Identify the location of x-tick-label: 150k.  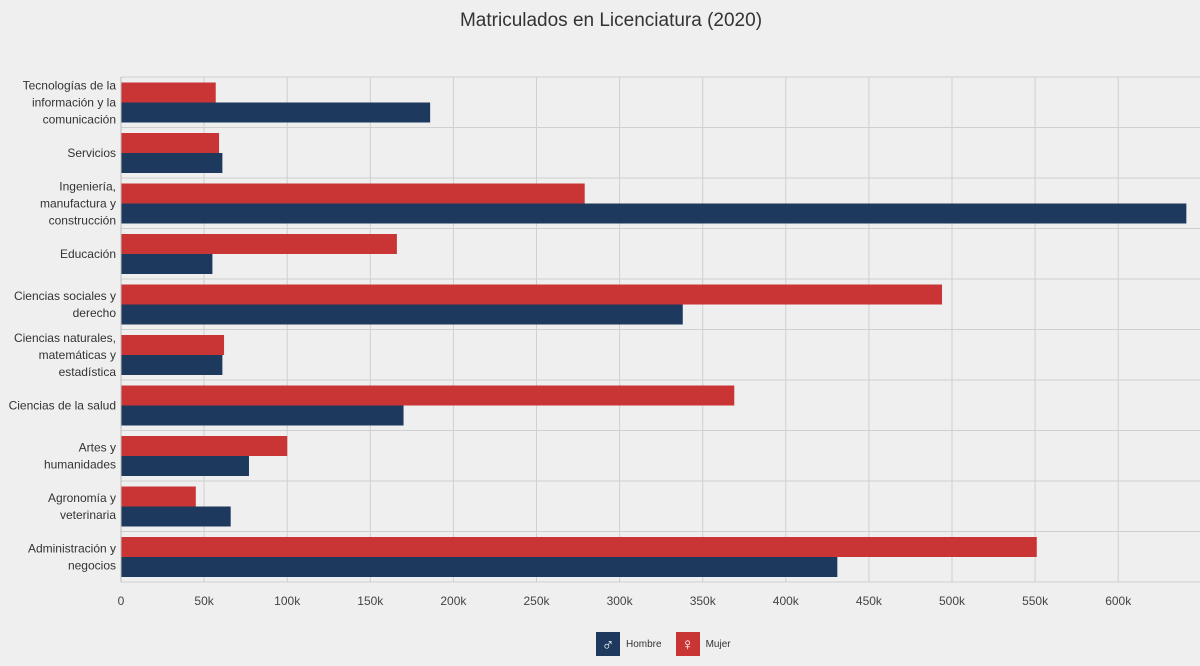
(370, 601).